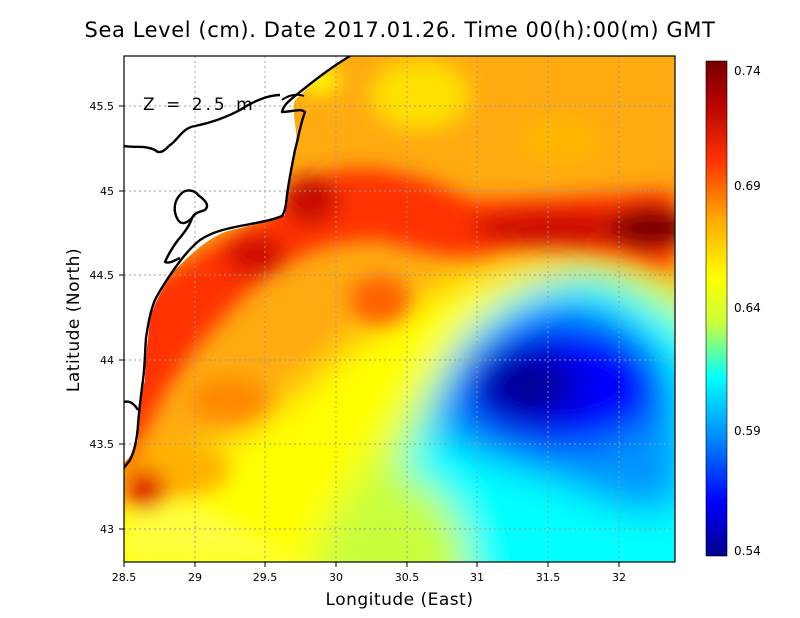  I want to click on colorbar-tick-label: 0.59, so click(747, 431).